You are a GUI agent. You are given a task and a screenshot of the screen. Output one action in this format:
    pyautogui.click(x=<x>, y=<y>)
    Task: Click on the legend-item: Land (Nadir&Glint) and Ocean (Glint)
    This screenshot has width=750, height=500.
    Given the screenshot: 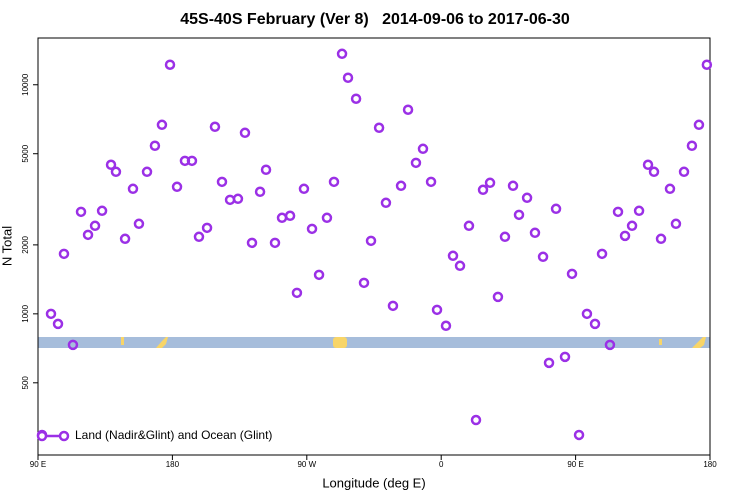 What is the action you would take?
    pyautogui.click(x=154, y=435)
    